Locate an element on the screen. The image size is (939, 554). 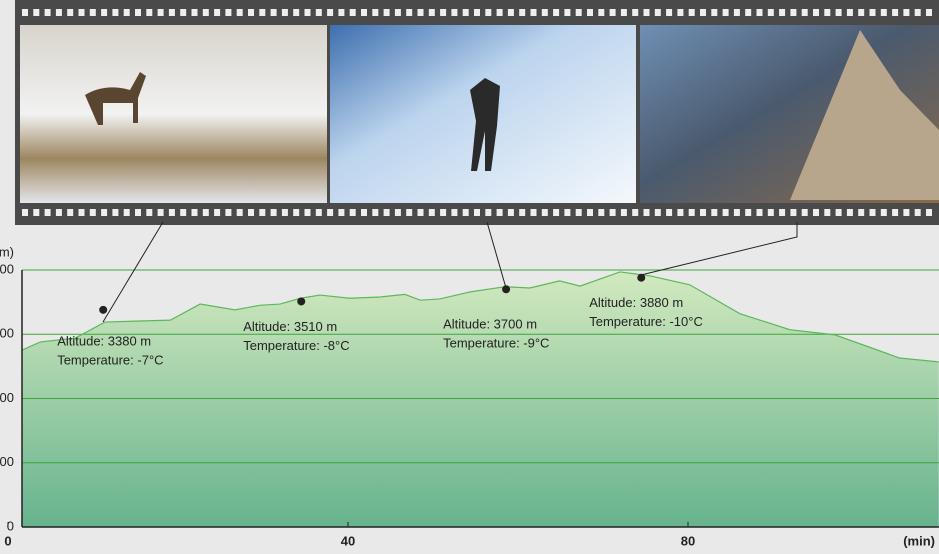
y-tick-label: 4000 is located at coordinates (7, 268).